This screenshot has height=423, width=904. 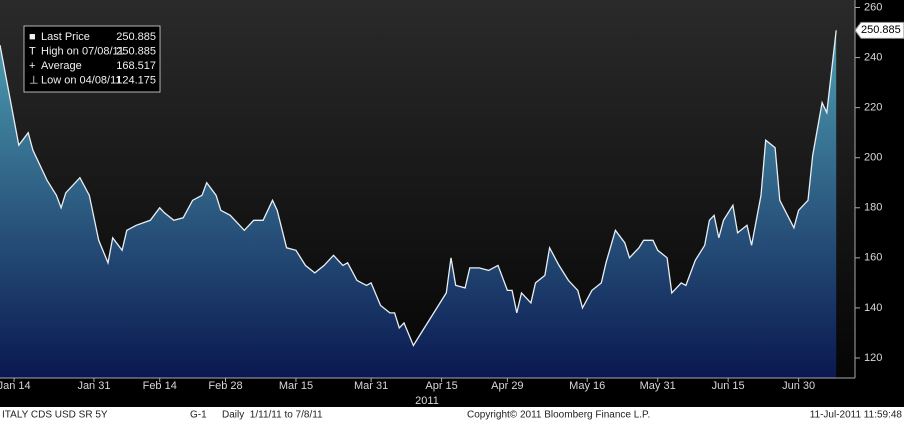 What do you see at coordinates (873, 258) in the screenshot?
I see `y-tick-label: 160` at bounding box center [873, 258].